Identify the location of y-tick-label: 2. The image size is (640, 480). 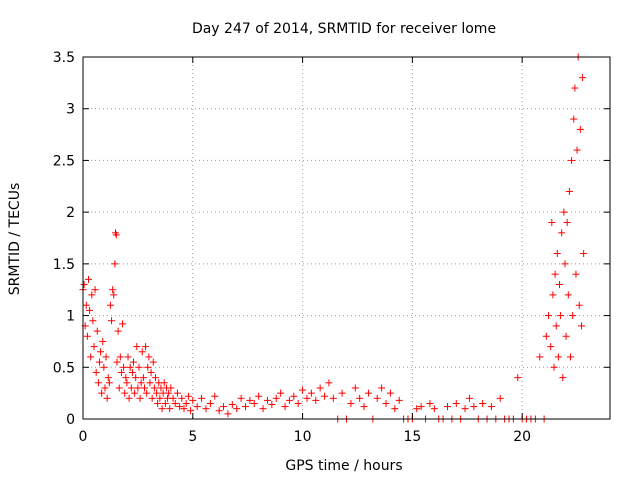
(70, 213).